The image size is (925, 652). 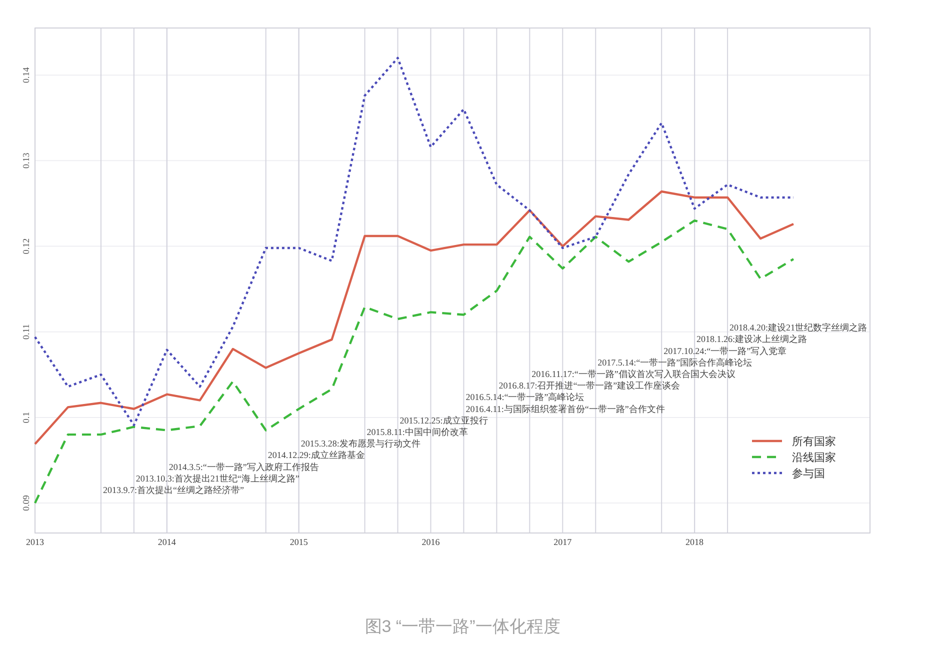 What do you see at coordinates (218, 478) in the screenshot?
I see `ref-line-label: 2013.10.3:首次提出21世纪“海上丝绸之路”` at bounding box center [218, 478].